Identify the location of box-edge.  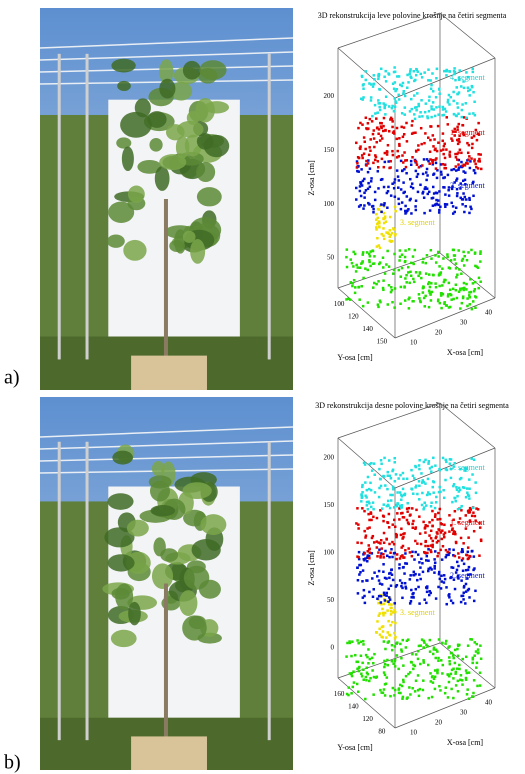
(467, 35).